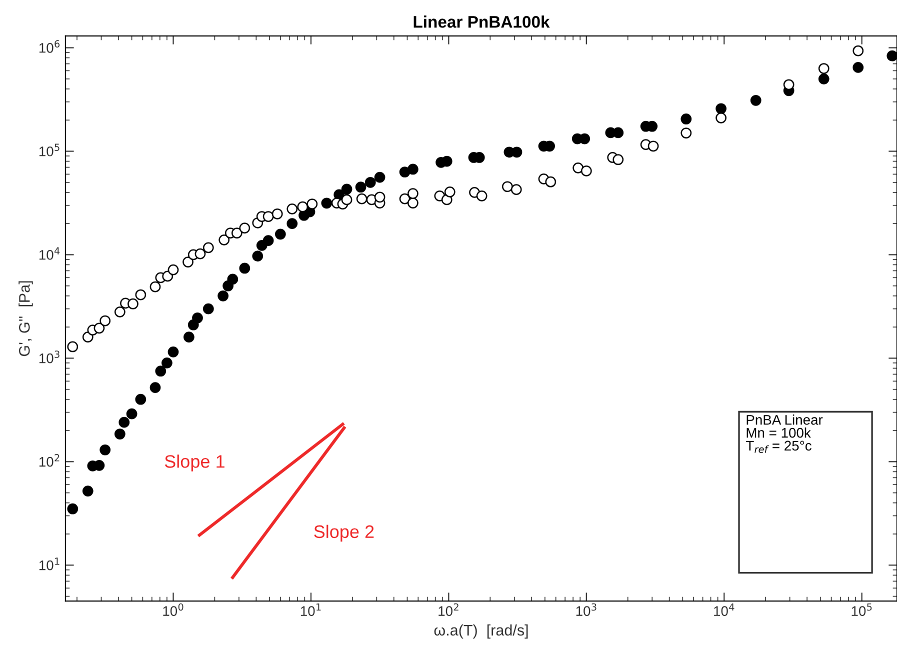 Image resolution: width=897 pixels, height=654 pixels. I want to click on y-tick-label: 10$^{2}$, so click(49, 460).